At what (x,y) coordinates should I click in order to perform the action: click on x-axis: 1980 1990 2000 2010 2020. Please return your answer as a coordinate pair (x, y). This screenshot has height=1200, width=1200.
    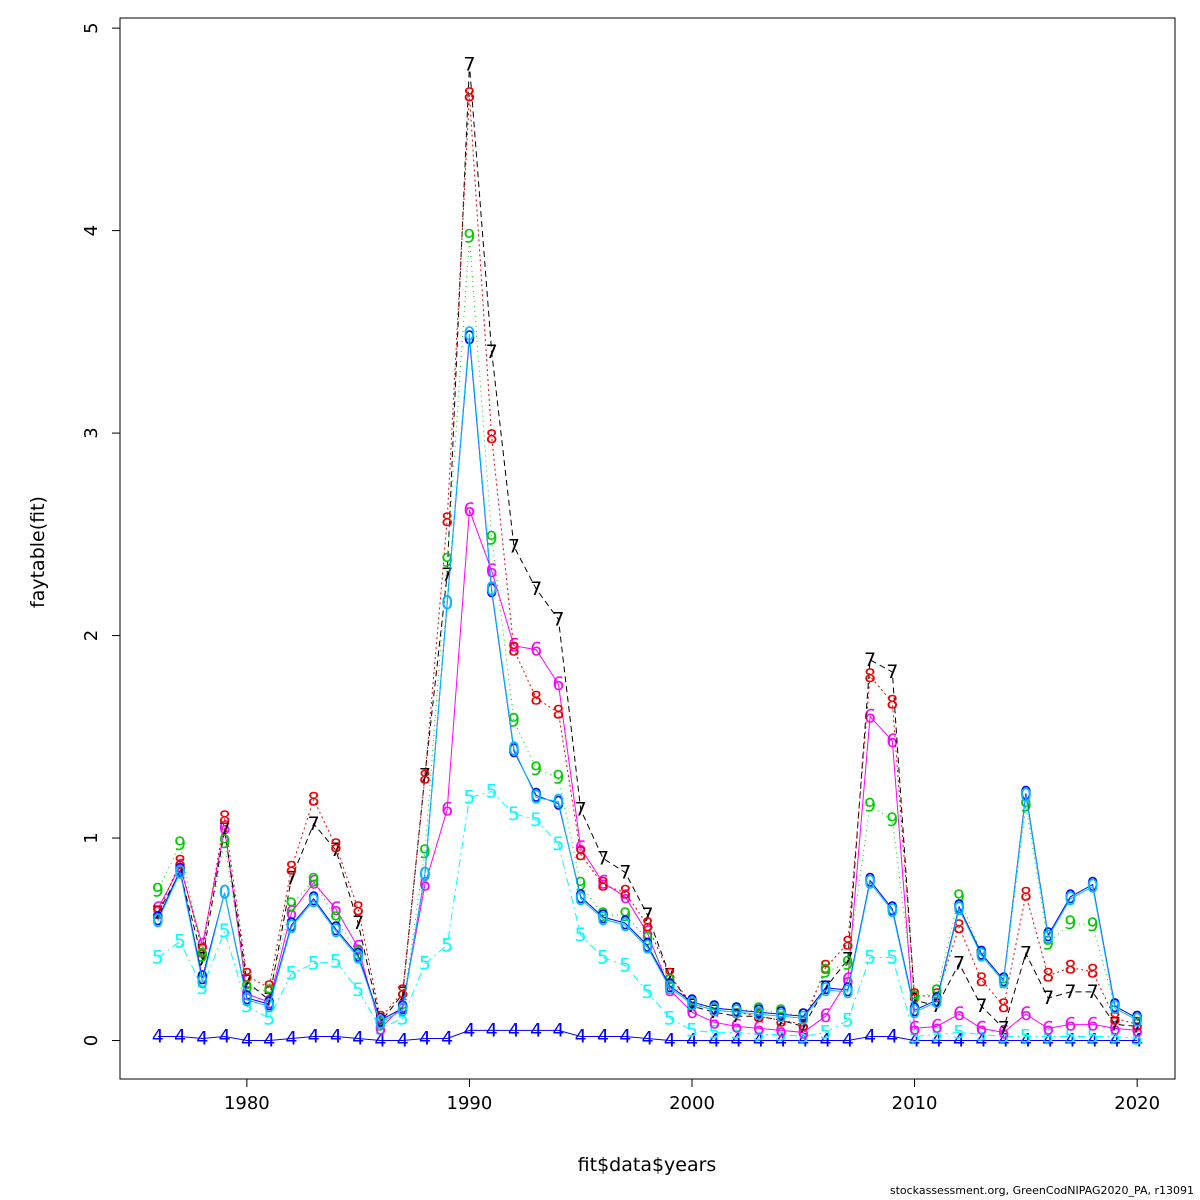
    Looking at the image, I should click on (692, 1096).